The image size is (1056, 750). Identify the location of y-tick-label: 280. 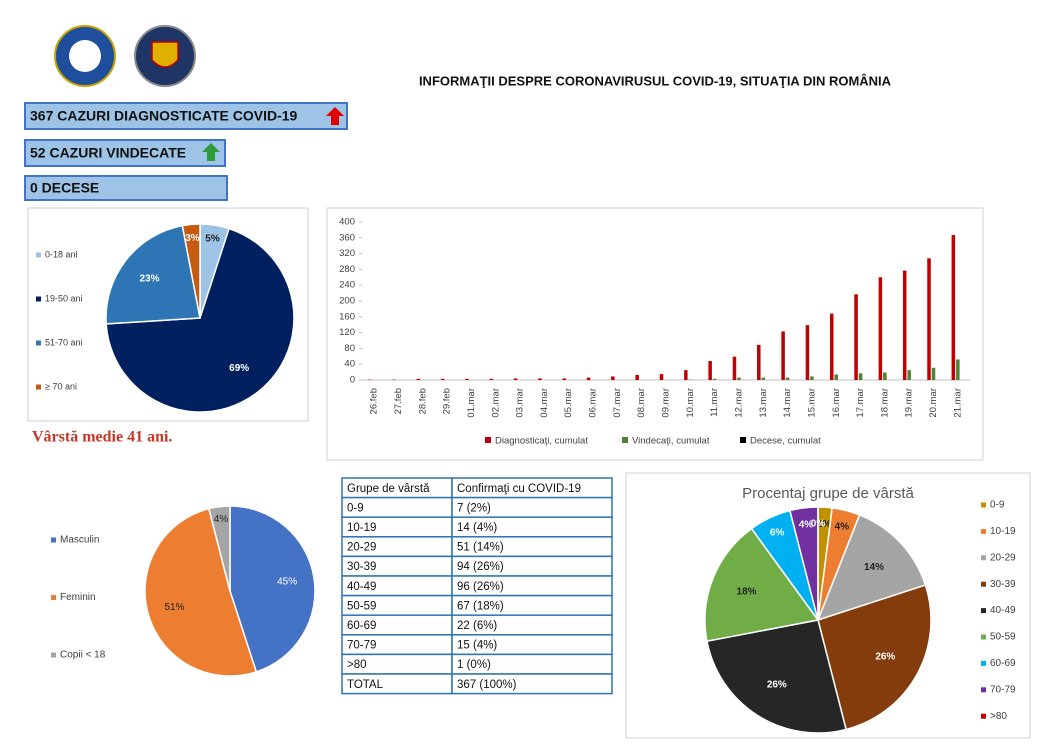
(347, 269).